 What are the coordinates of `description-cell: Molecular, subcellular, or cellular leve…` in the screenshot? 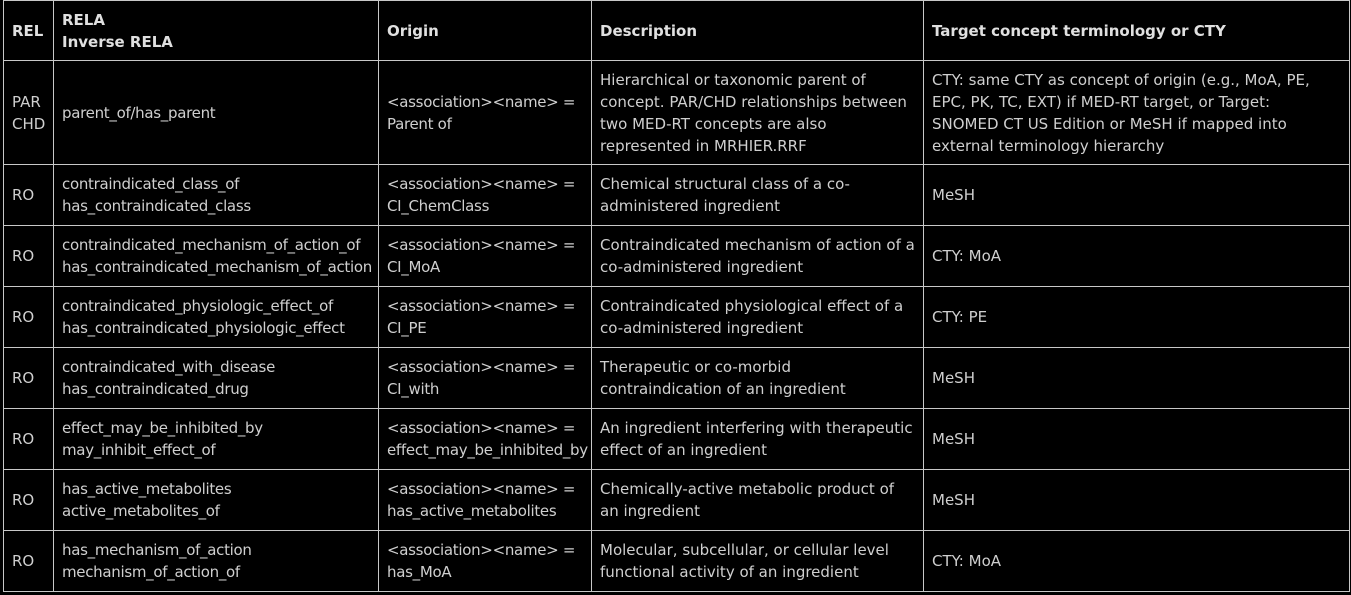 It's located at (757, 561).